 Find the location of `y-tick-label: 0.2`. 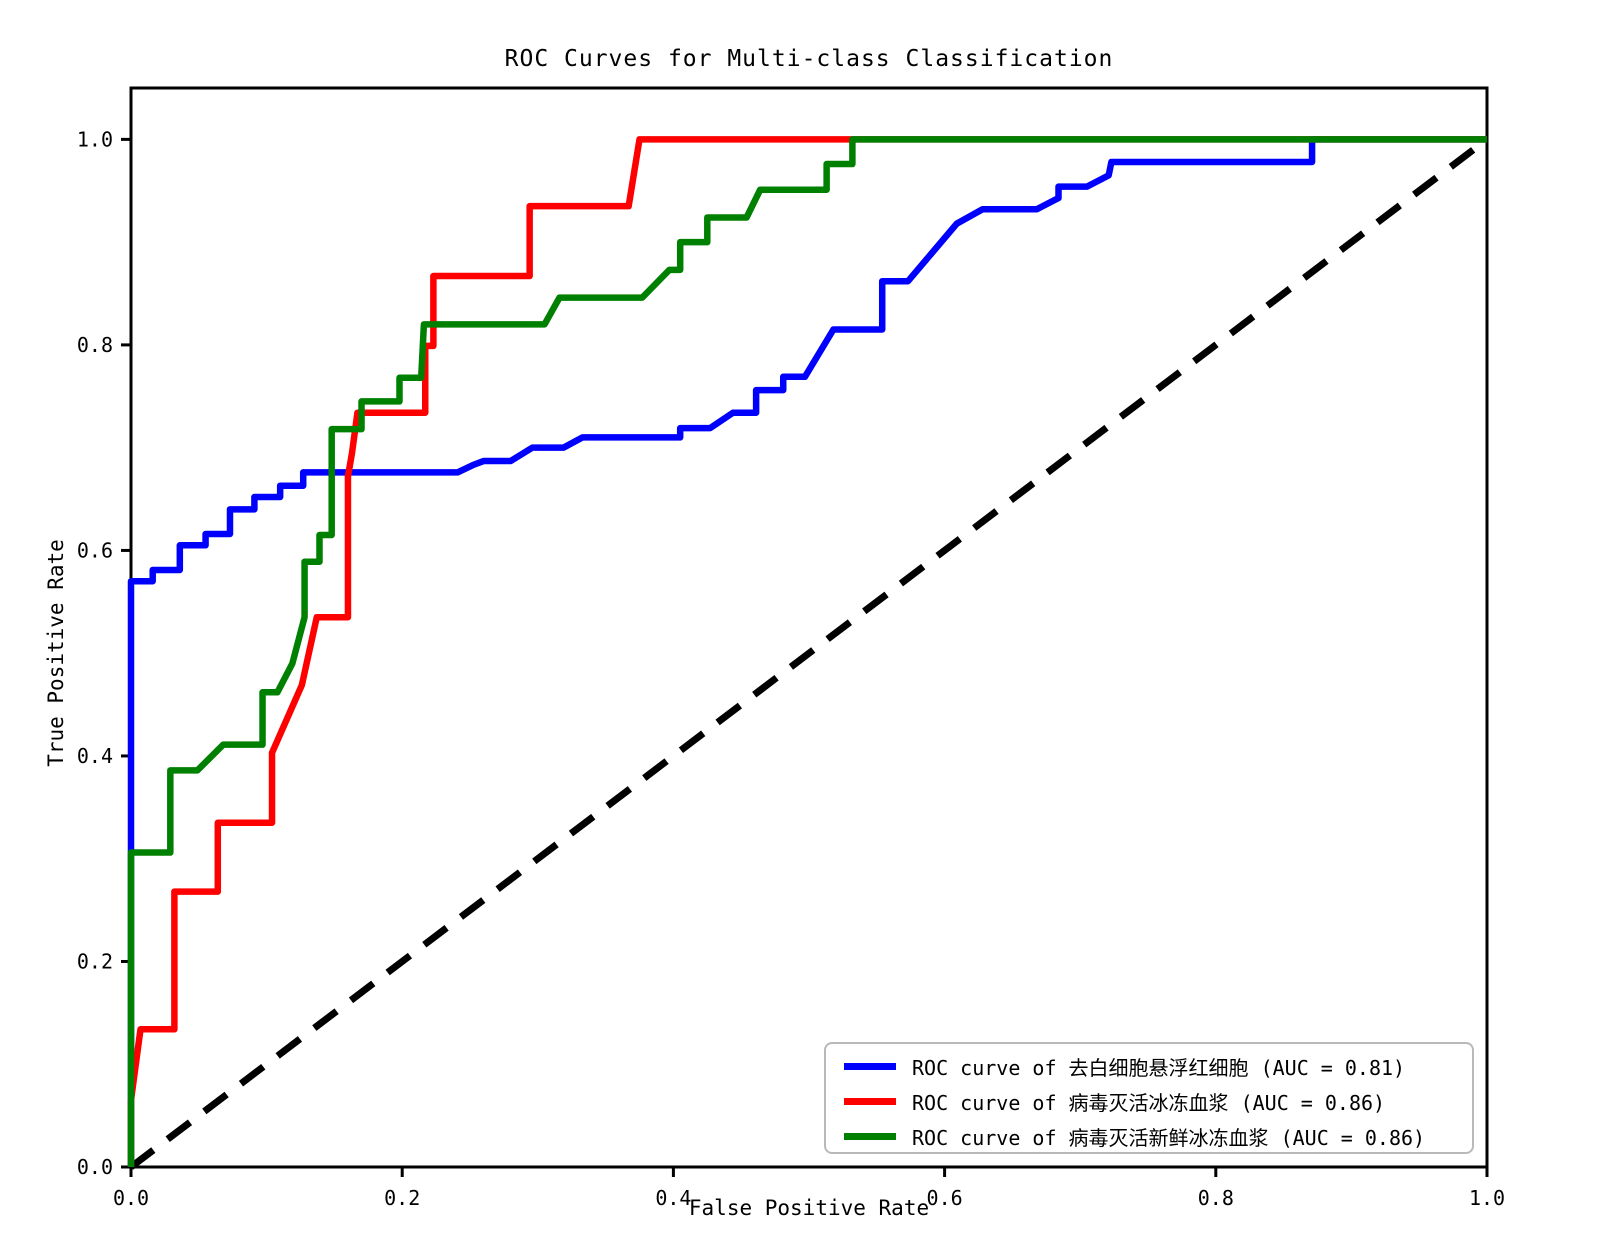

y-tick-label: 0.2 is located at coordinates (95, 961).